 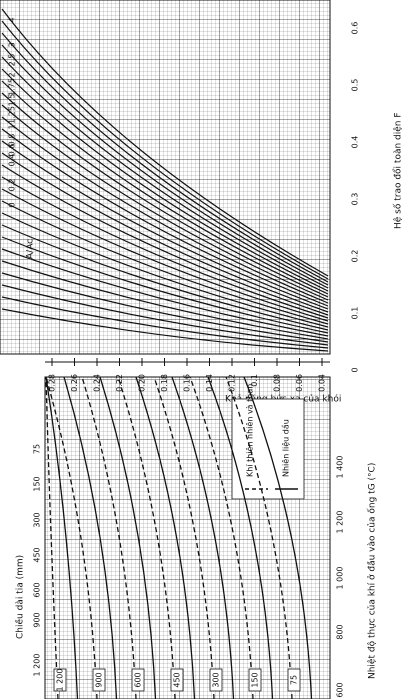 What do you see at coordinates (20, 597) in the screenshot?
I see `left-y-axis-label: Chiều dài tia (mm)` at bounding box center [20, 597].